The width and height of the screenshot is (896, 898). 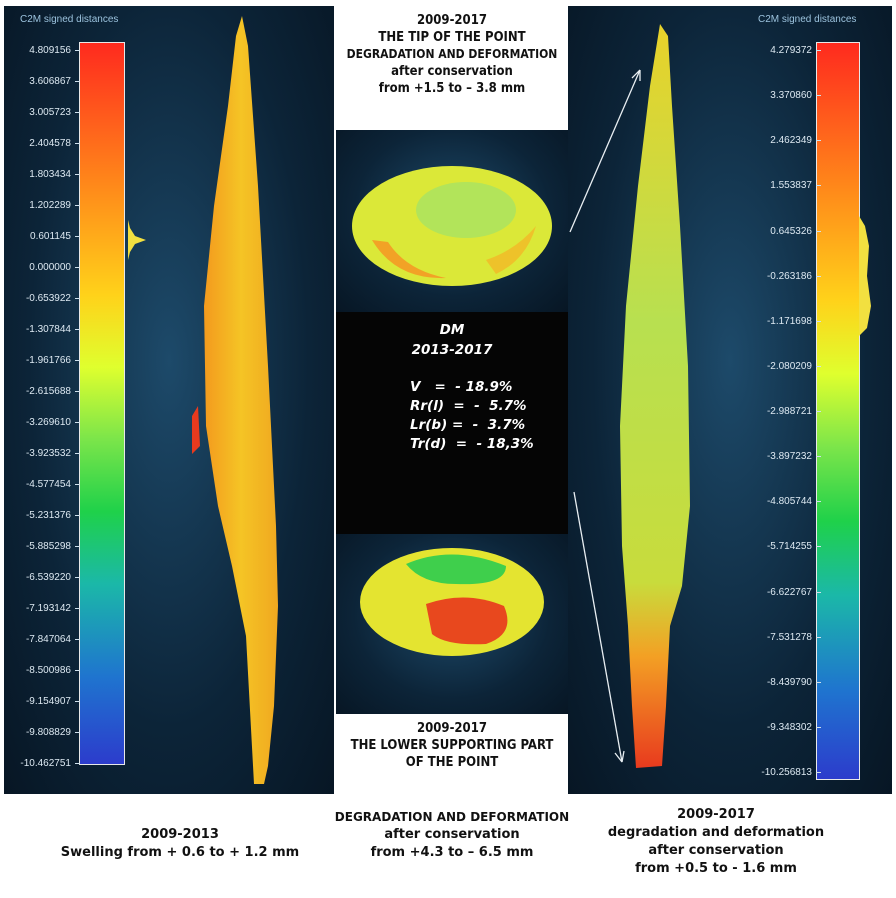 What do you see at coordinates (791, 772) in the screenshot?
I see `colorbar-tick-label: -10.256813` at bounding box center [791, 772].